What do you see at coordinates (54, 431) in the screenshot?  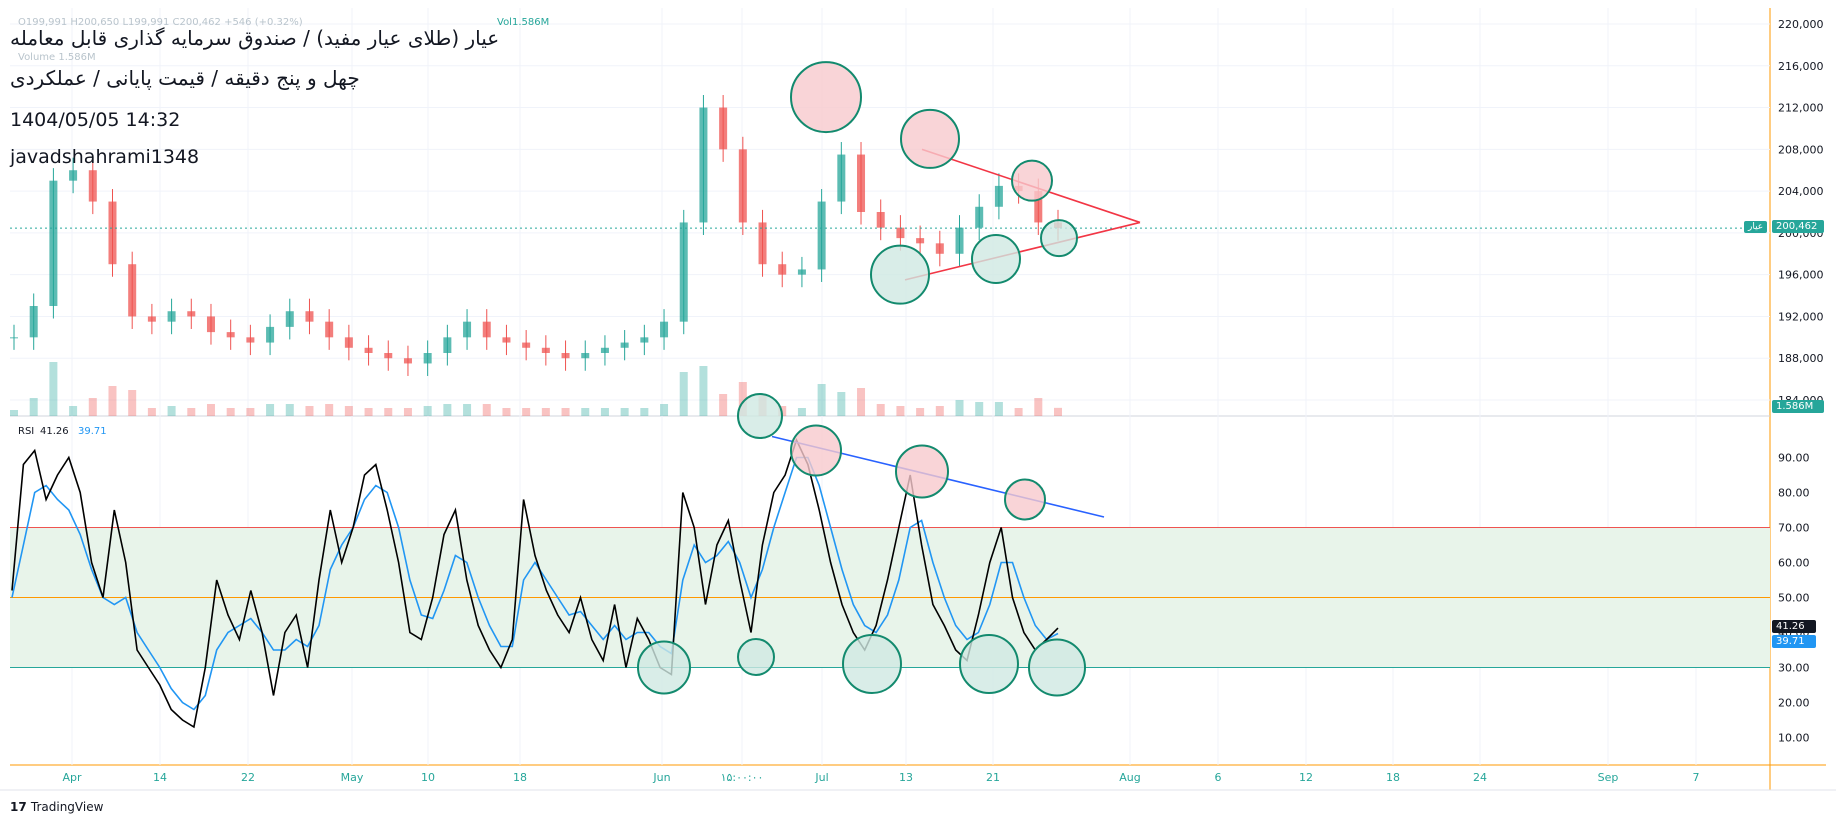 I see `rsi-legend-value: 41.26` at bounding box center [54, 431].